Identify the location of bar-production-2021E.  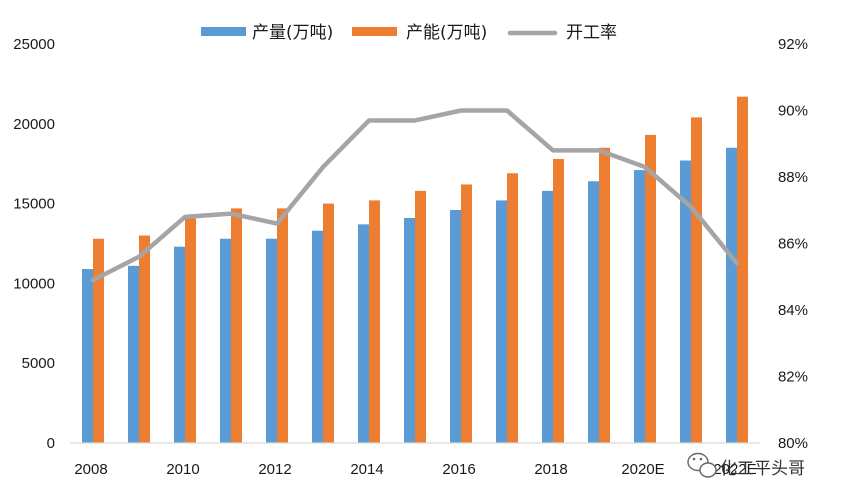
(685, 301).